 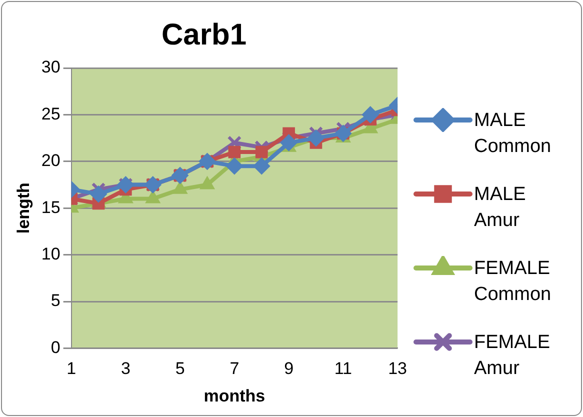 I want to click on x-tick-label: 9, so click(x=289, y=368).